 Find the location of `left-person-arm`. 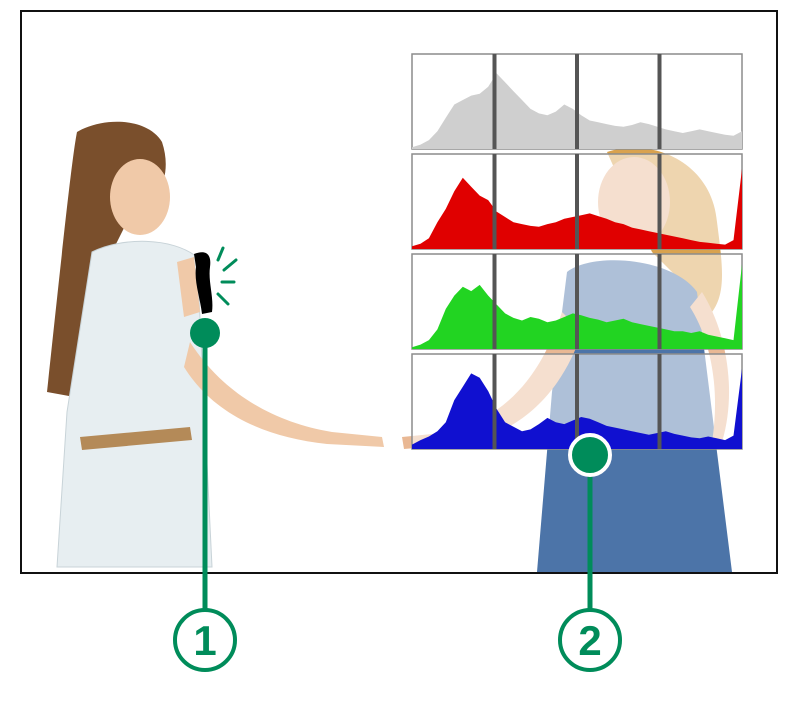

left-person-arm is located at coordinates (284, 394).